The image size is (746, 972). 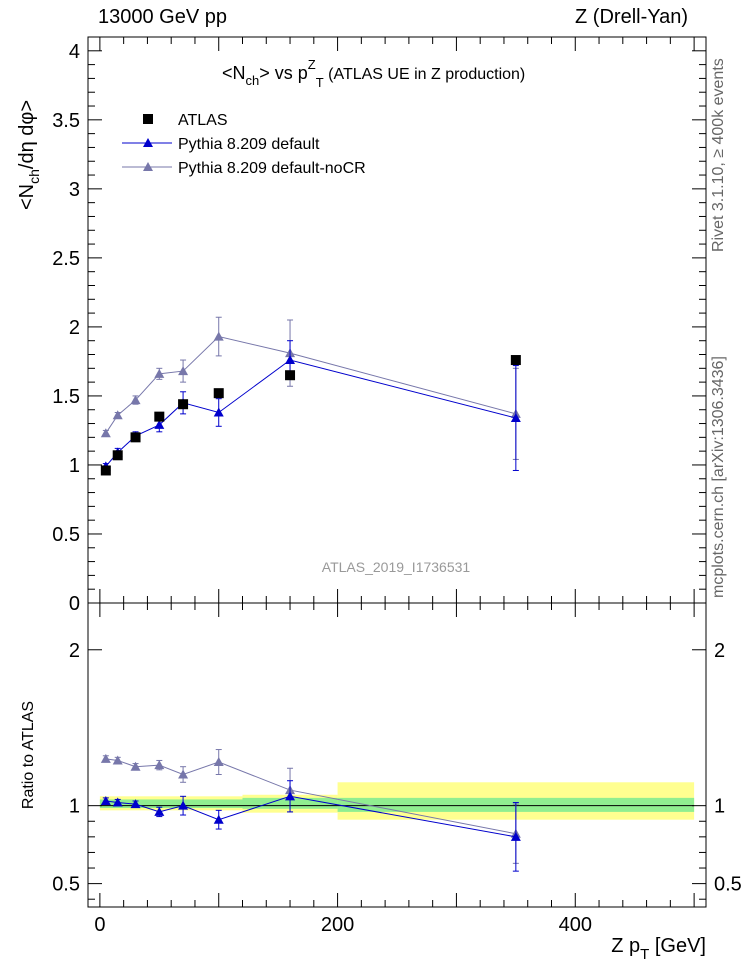 I want to click on header-process-label: Z (Drell-Yan), so click(x=631, y=17).